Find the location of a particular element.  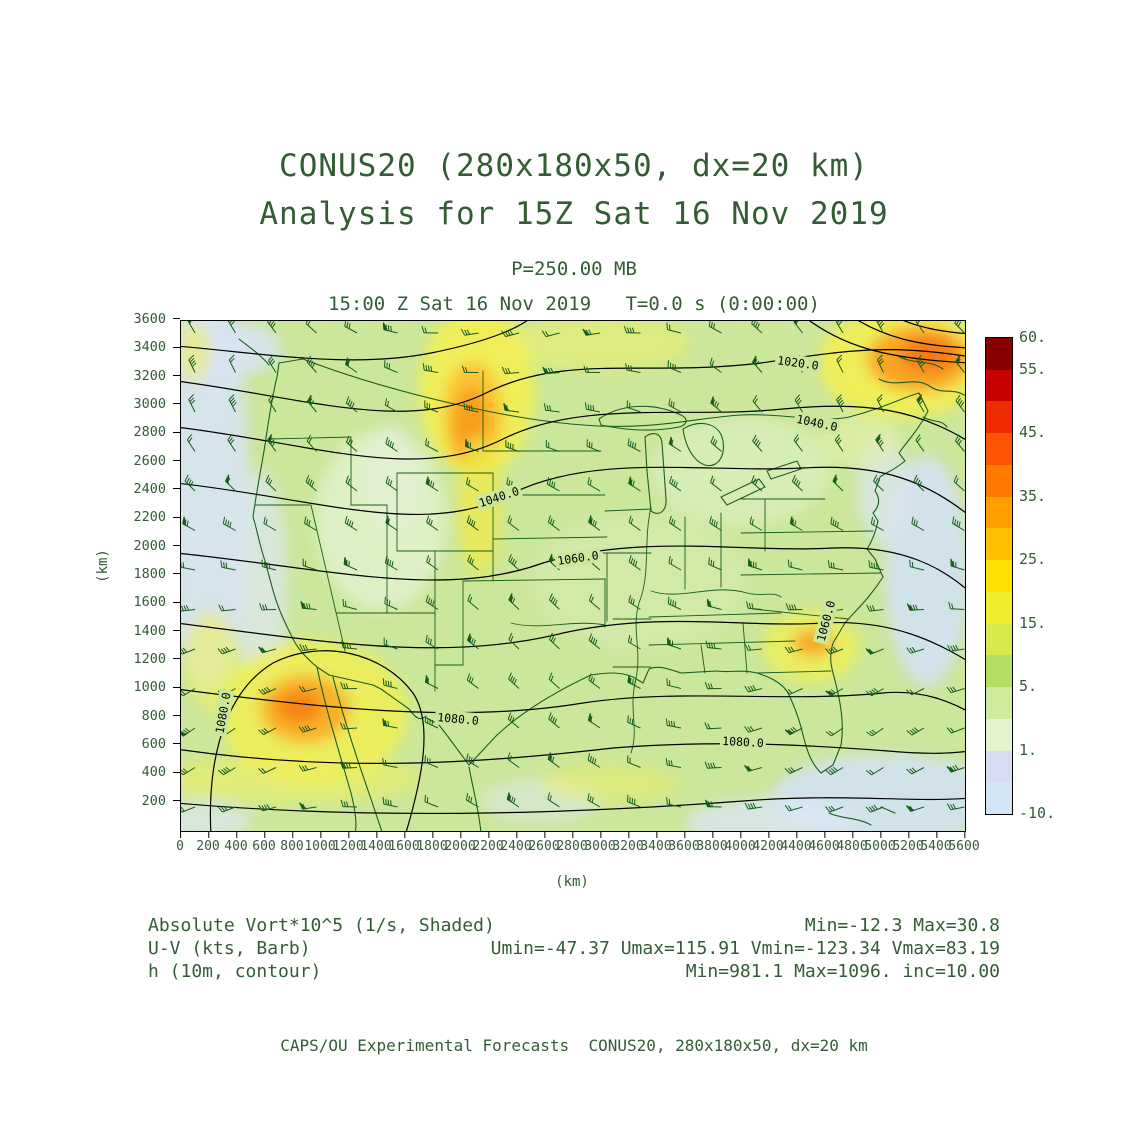

x-tick-label: 2000 is located at coordinates (460, 842).